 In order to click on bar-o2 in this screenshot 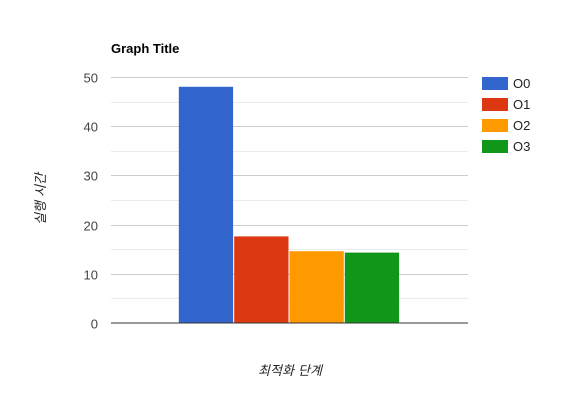, I will do `click(316, 287)`.